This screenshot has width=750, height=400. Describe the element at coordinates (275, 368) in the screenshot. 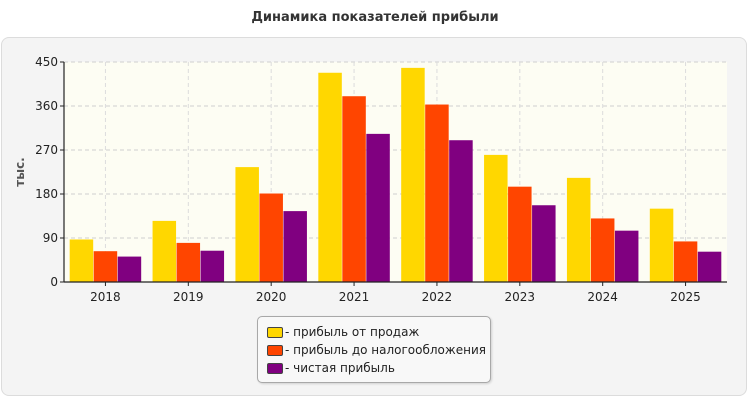

I see `legend-swatch-net-profit` at that location.